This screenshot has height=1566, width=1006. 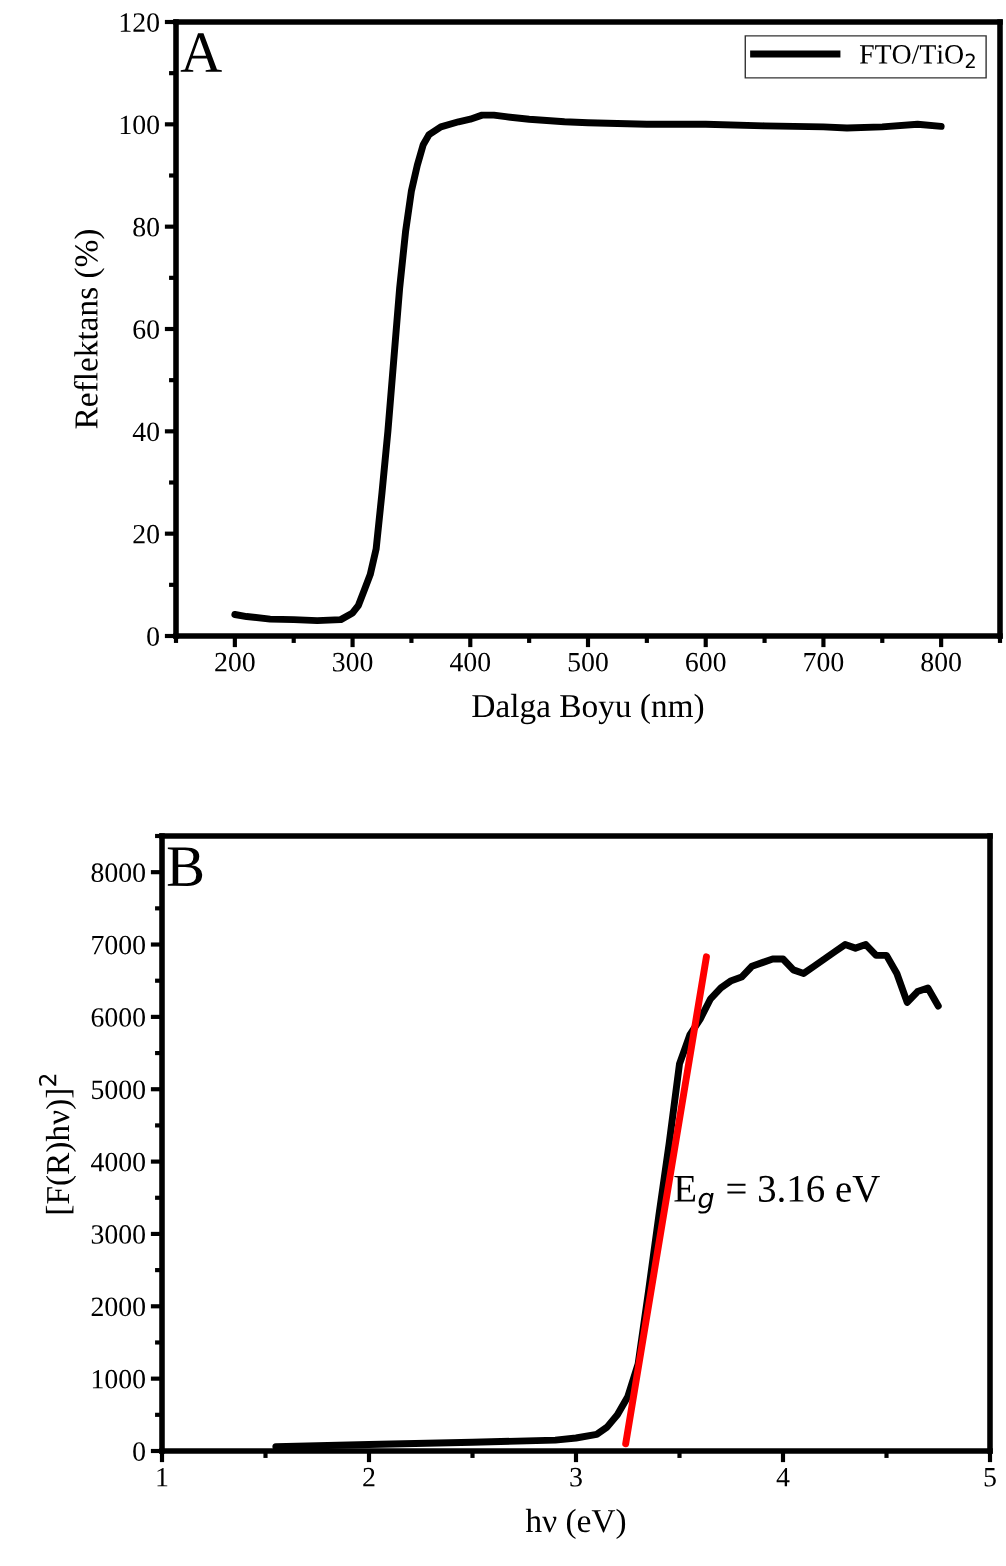 What do you see at coordinates (783, 1477) in the screenshot?
I see `x-tick-label: 4` at bounding box center [783, 1477].